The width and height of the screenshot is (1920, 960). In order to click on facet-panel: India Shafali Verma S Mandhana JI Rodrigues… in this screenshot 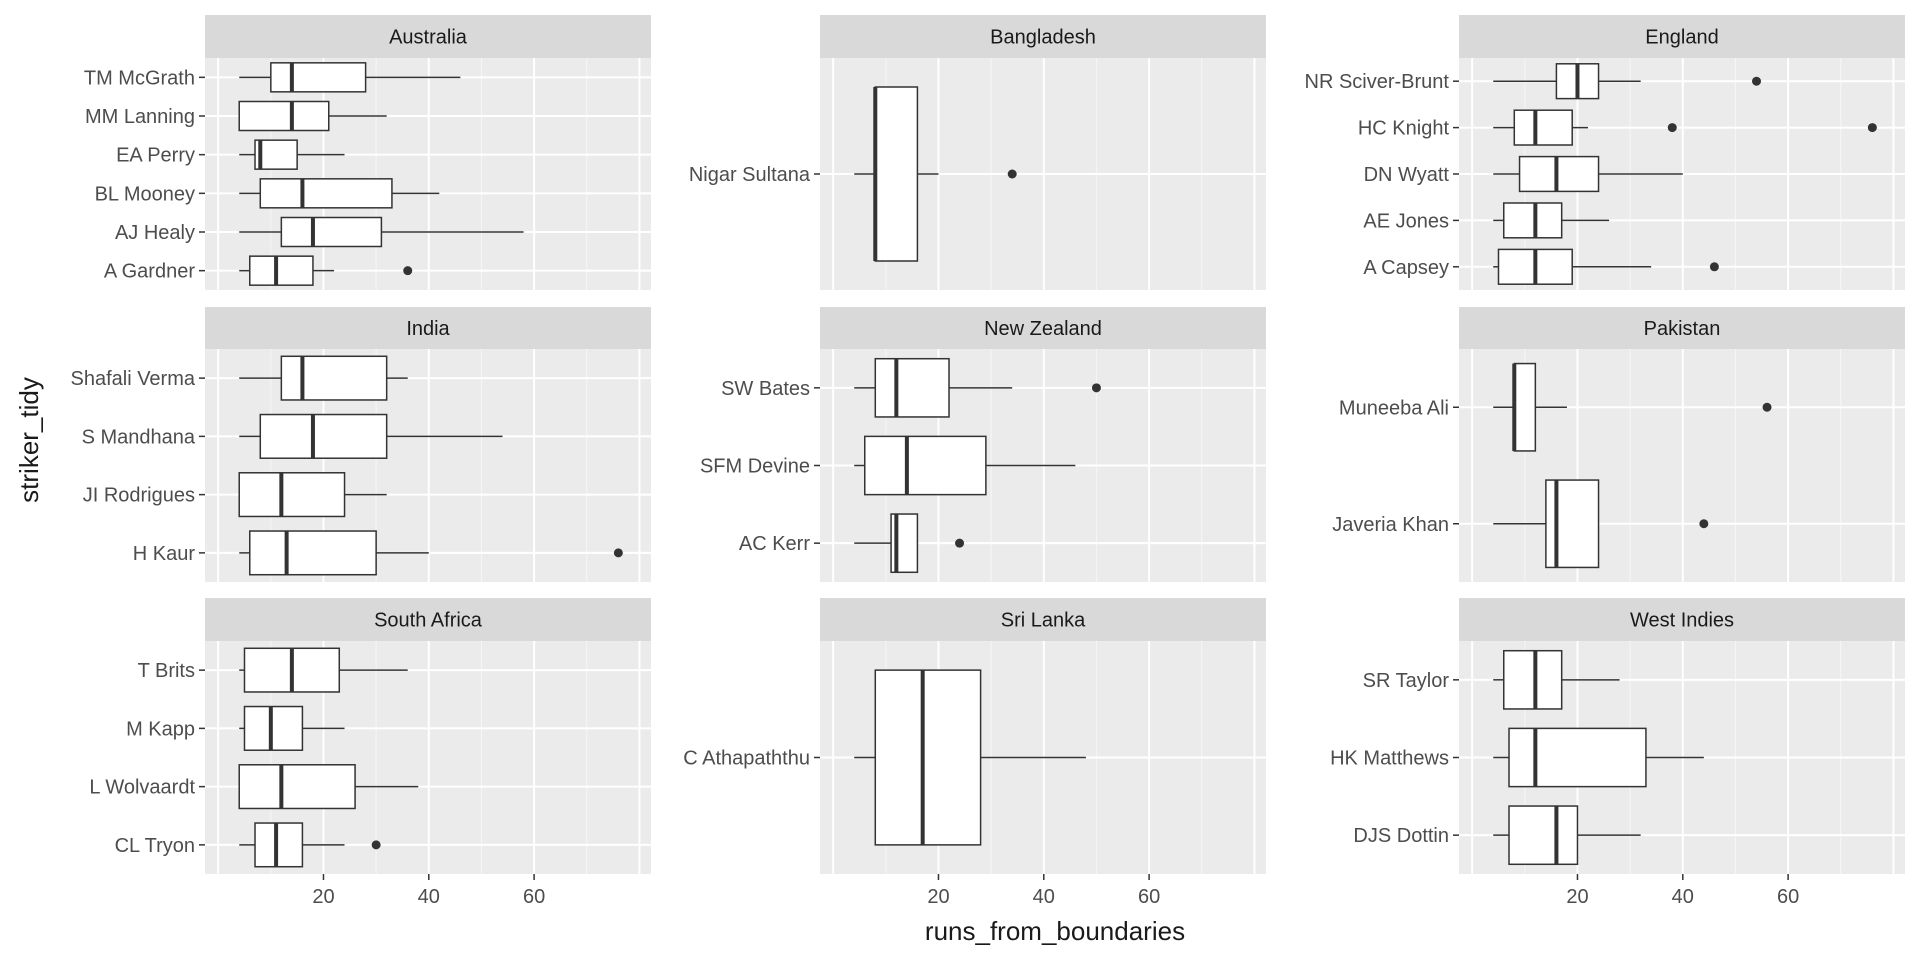, I will do `click(360, 444)`.